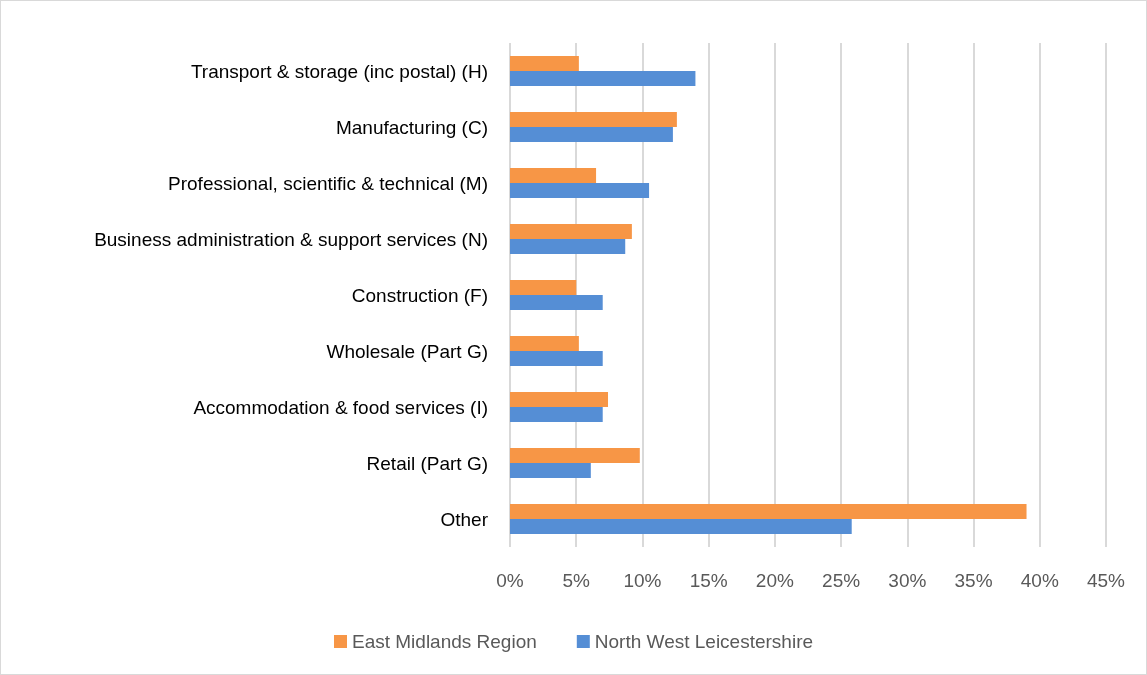 The height and width of the screenshot is (675, 1147). I want to click on y-tick-label: Retail (Part G), so click(427, 463).